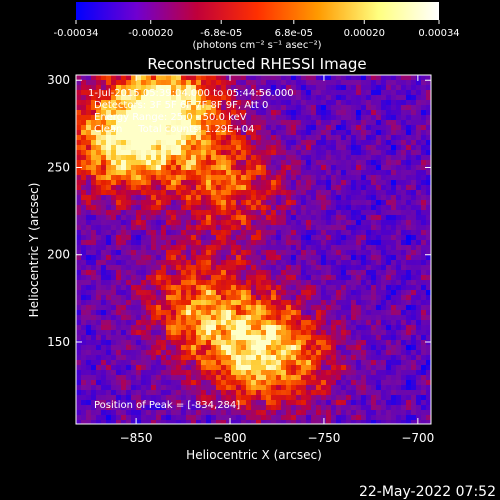 The height and width of the screenshot is (500, 500). What do you see at coordinates (76, 33) in the screenshot?
I see `colorbar-tick-label: -0.00034` at bounding box center [76, 33].